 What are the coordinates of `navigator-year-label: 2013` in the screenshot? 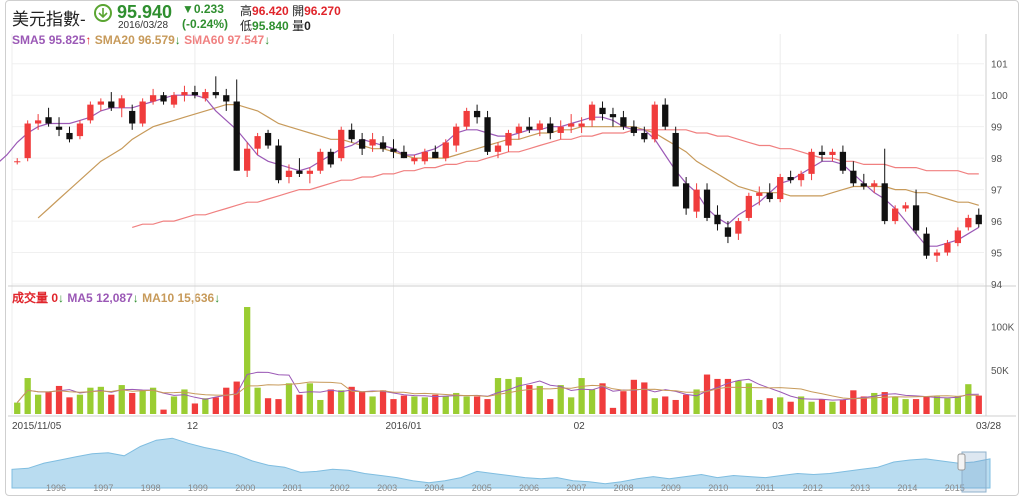 It's located at (860, 488).